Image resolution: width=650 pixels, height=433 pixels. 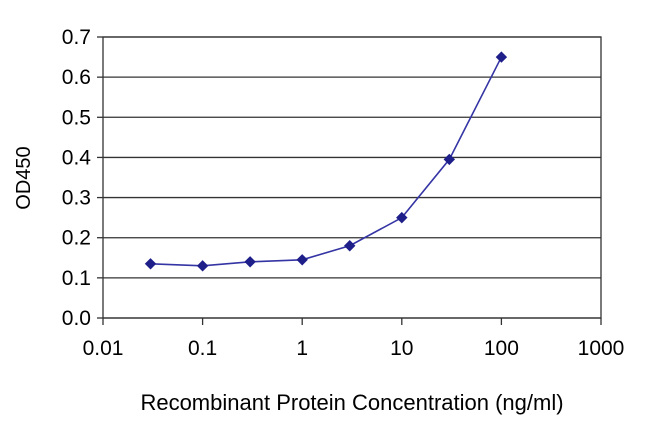 What do you see at coordinates (76, 37) in the screenshot?
I see `y-tick-label: 0.7` at bounding box center [76, 37].